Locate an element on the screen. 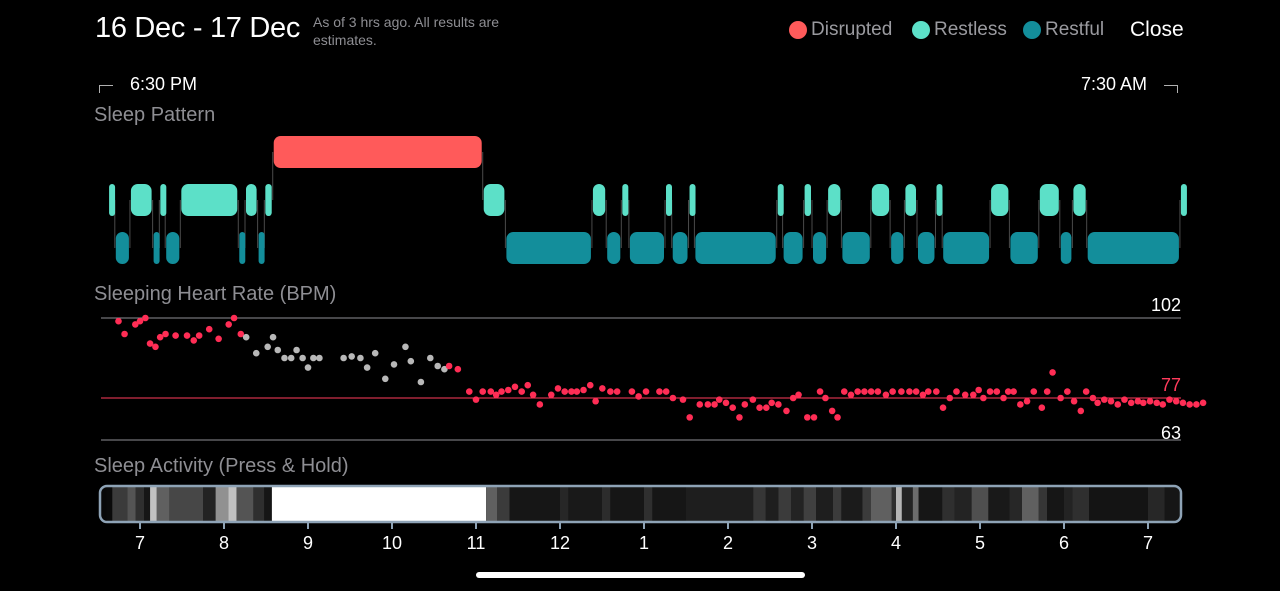 This screenshot has height=591, width=1280. sleep-activity-chart is located at coordinates (640, 504).